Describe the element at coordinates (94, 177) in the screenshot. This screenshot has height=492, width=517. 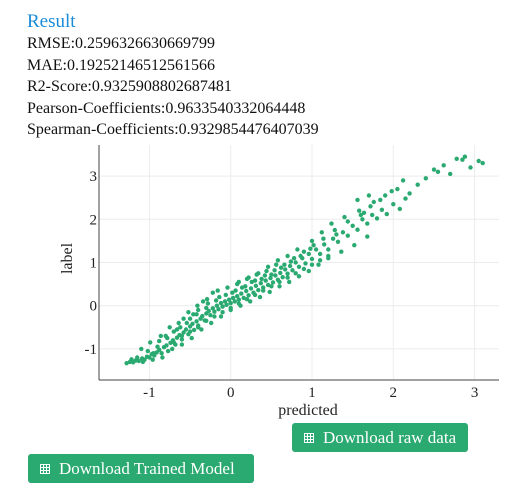
I see `y-tick-label: 3` at that location.